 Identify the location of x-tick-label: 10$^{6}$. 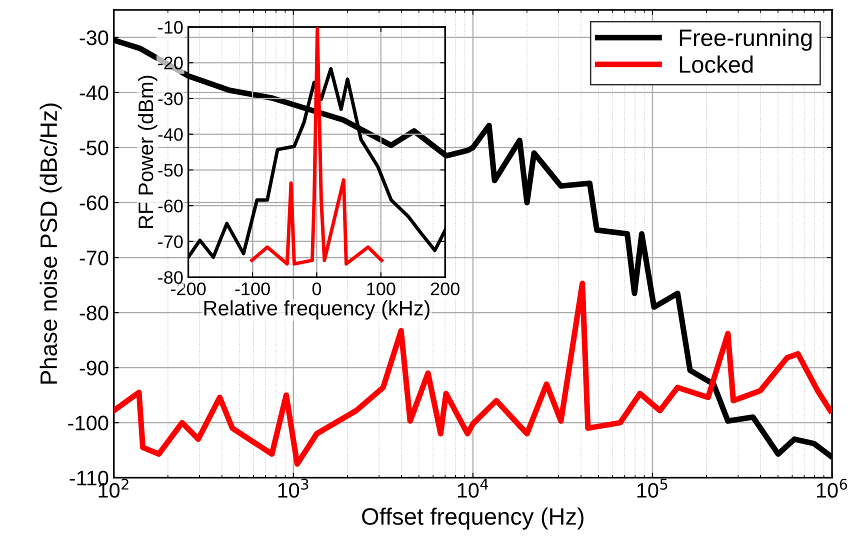
(832, 488).